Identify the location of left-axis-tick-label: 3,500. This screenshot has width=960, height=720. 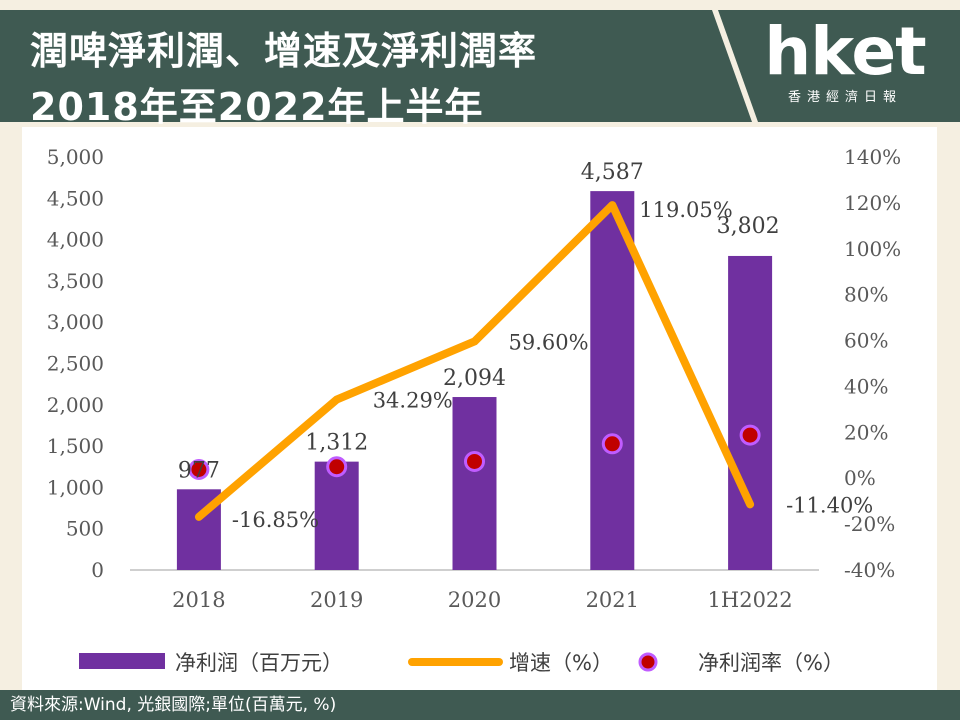
(75, 281).